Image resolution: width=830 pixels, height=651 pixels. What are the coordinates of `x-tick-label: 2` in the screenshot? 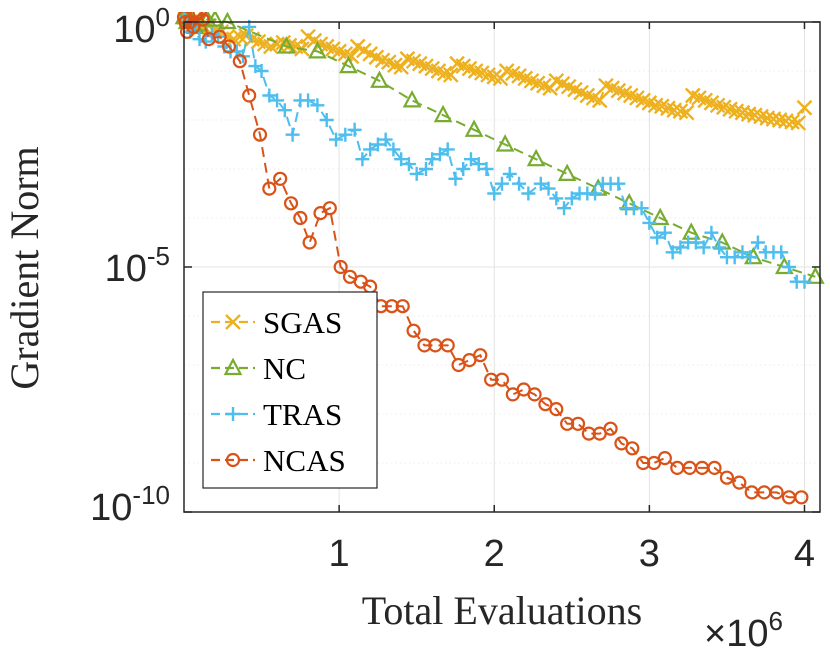 It's located at (494, 554).